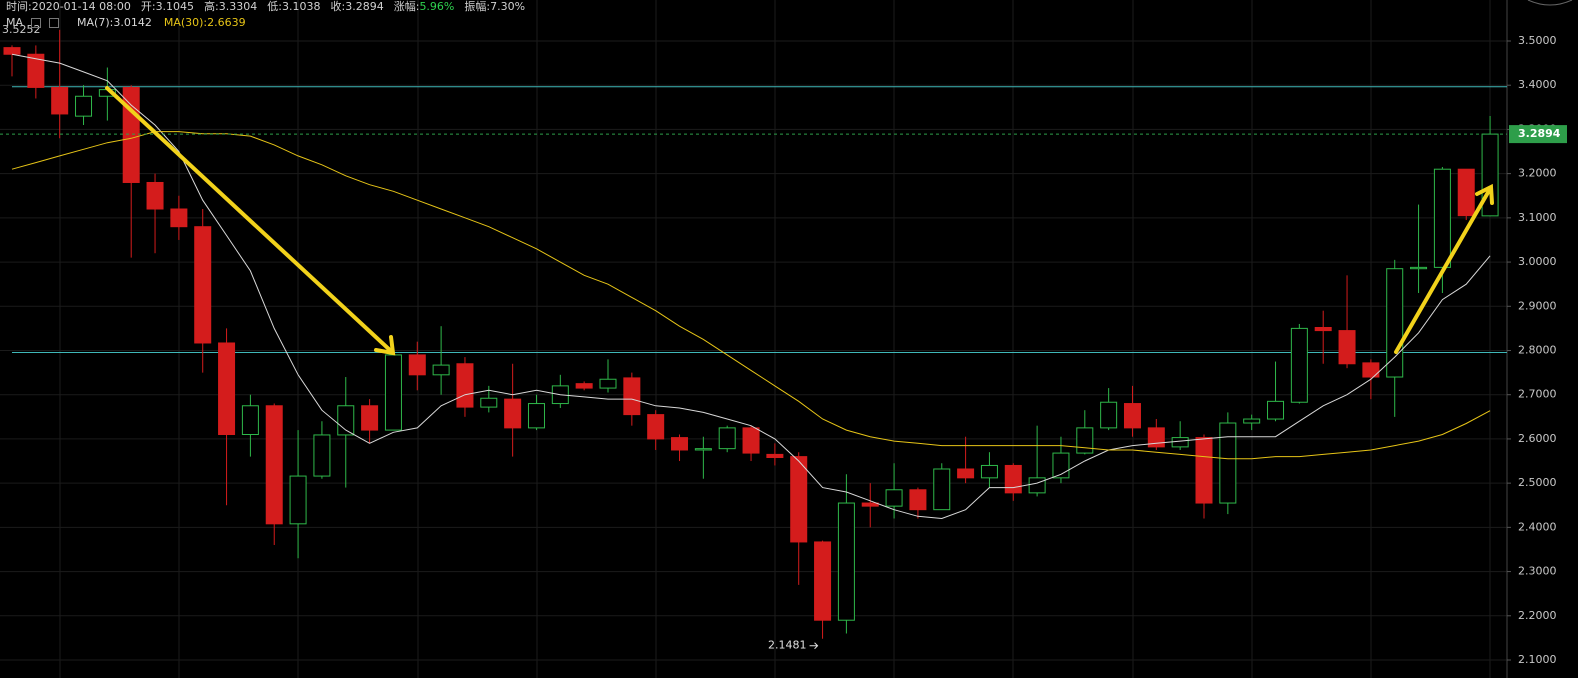  Describe the element at coordinates (81, 6) in the screenshot. I see `header-value: 2020-01-14 08:00` at that location.